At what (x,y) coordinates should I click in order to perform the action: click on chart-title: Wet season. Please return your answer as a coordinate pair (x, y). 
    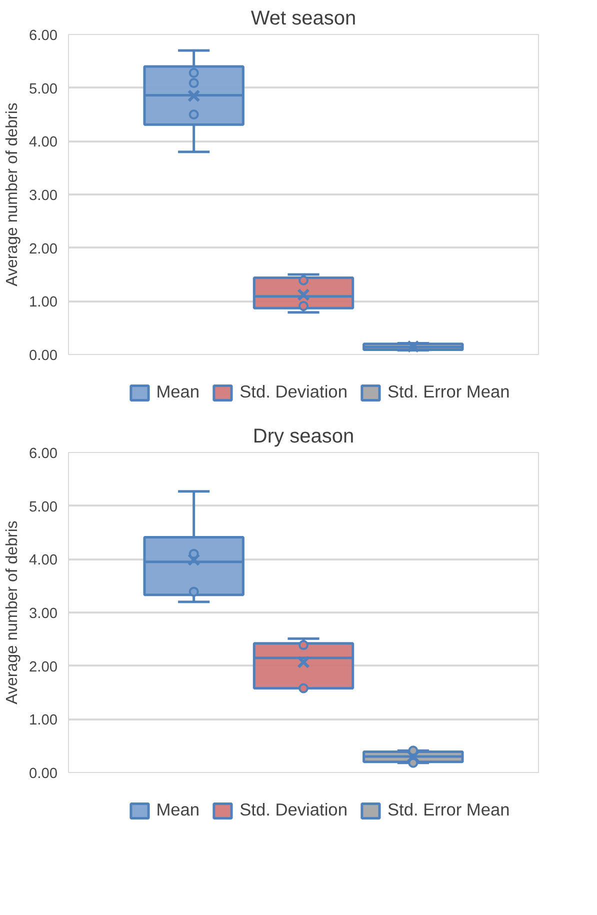
    Looking at the image, I should click on (303, 19).